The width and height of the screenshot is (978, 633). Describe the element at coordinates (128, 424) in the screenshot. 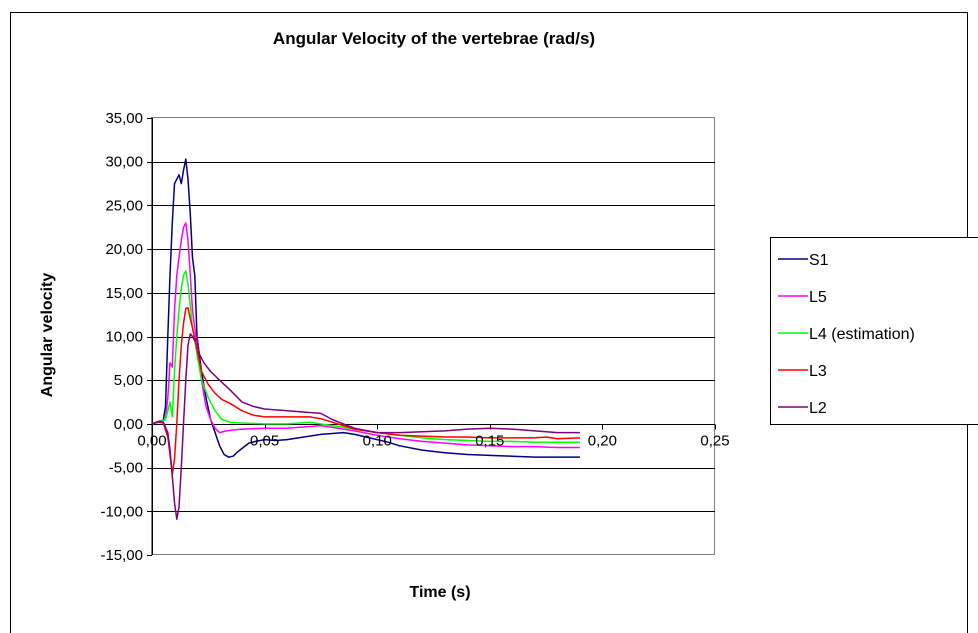

I see `y-tick-label: 0,00` at that location.